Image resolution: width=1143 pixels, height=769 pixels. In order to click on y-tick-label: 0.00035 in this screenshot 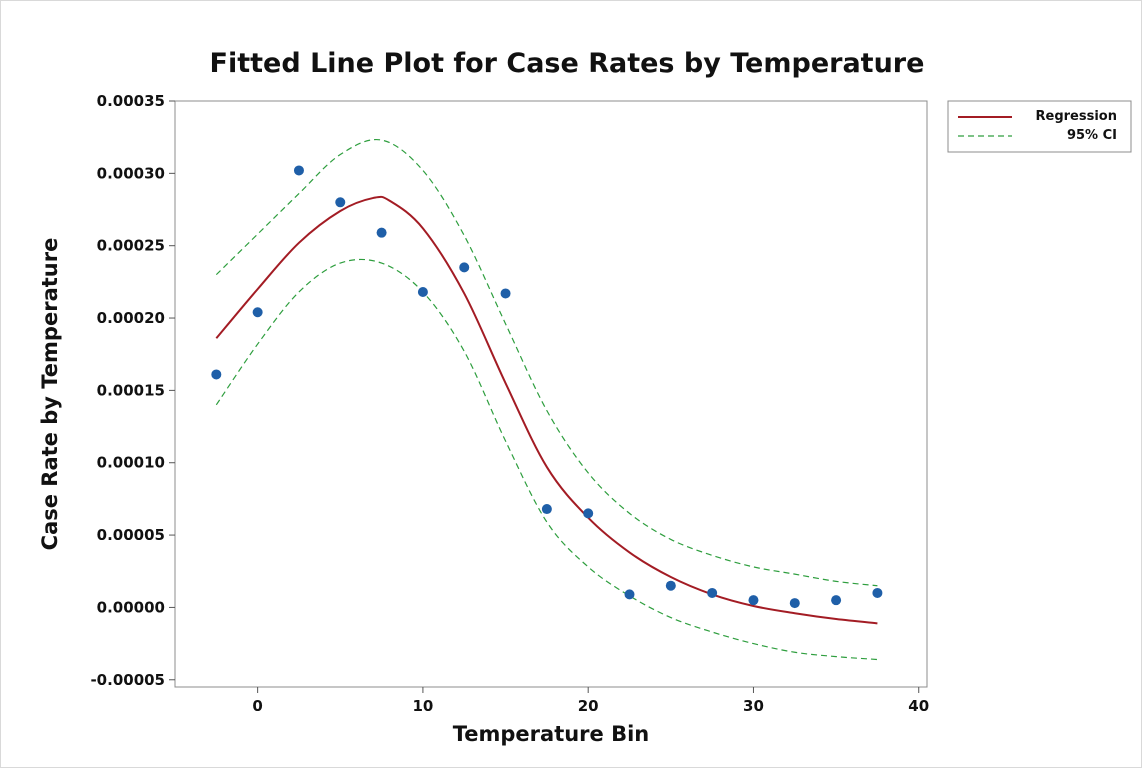, I will do `click(131, 101)`.